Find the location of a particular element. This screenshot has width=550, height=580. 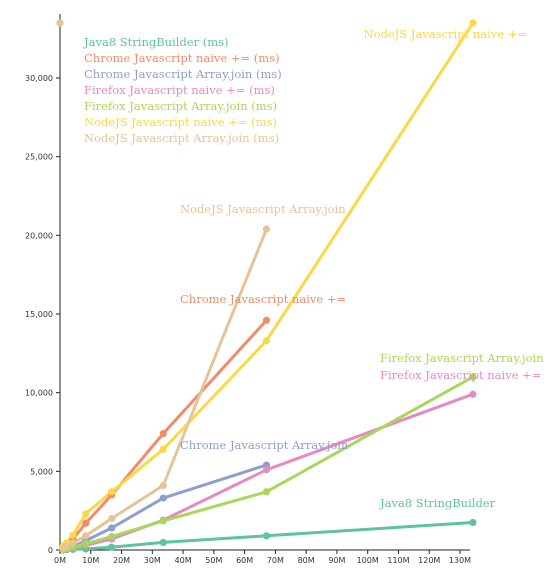

legend-item-nodejs-javascript-naive-naive: NodeJS Javascript naive += (ms) is located at coordinates (180, 122).